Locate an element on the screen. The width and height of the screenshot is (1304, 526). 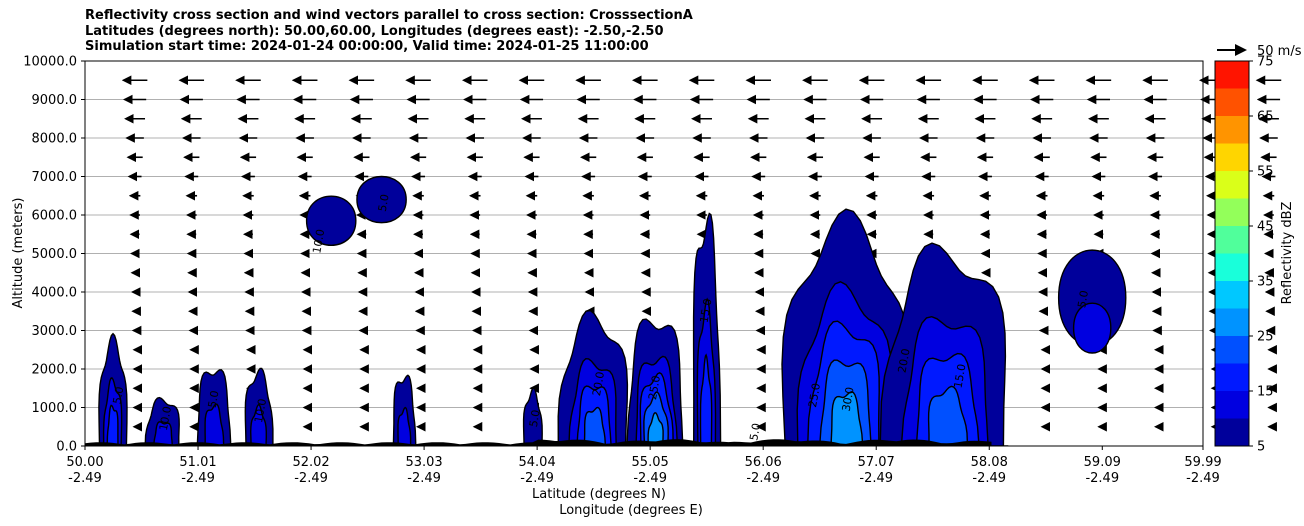
x-tick-label-lat: 51.01 is located at coordinates (197, 462).